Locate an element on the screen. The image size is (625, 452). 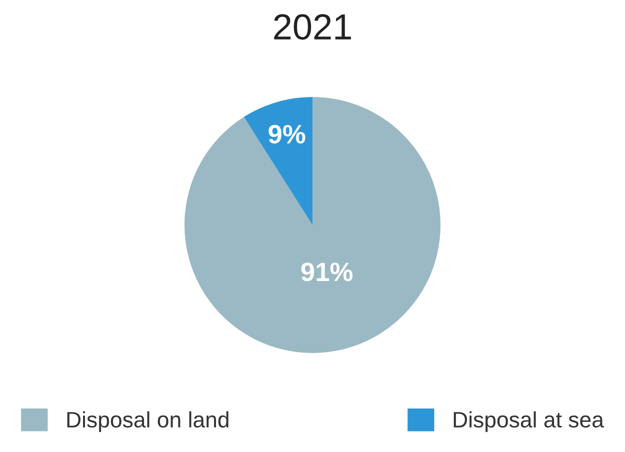
data-label: 9% is located at coordinates (287, 134).